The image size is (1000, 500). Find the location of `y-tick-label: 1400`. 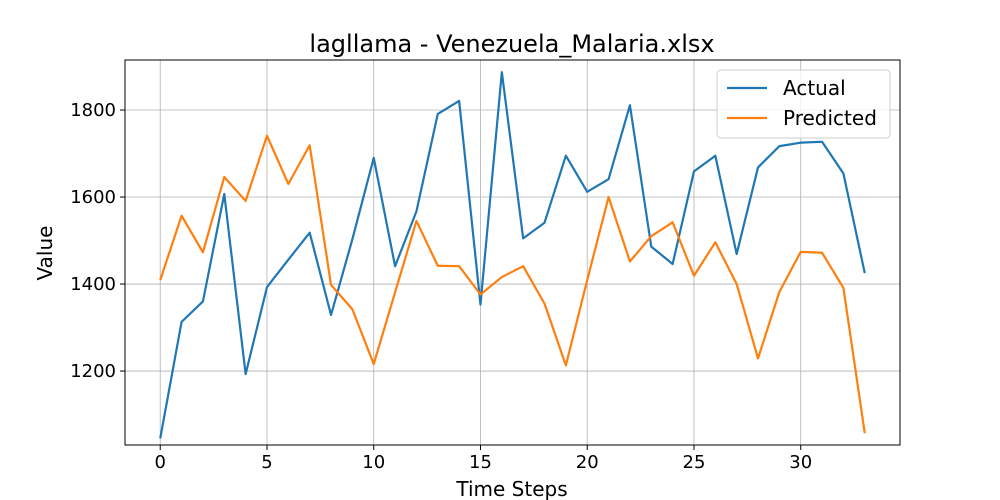

y-tick-label: 1400 is located at coordinates (93, 284).